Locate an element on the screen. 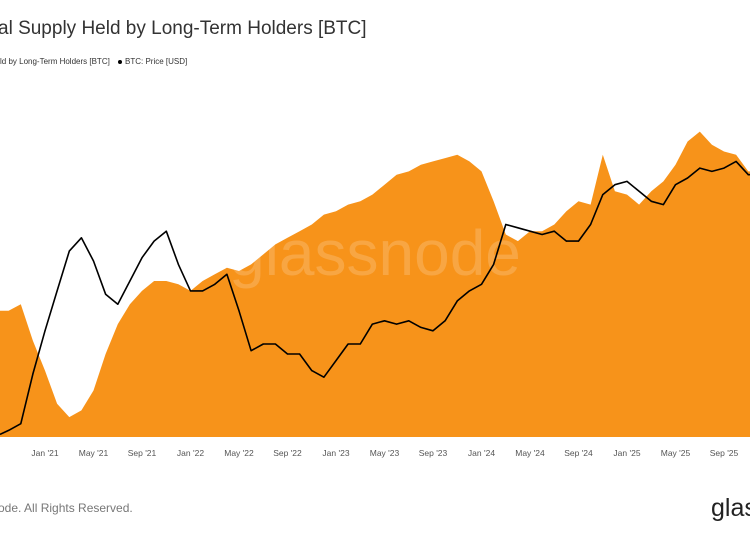  x-tick-label: Jan '23 is located at coordinates (335, 453).